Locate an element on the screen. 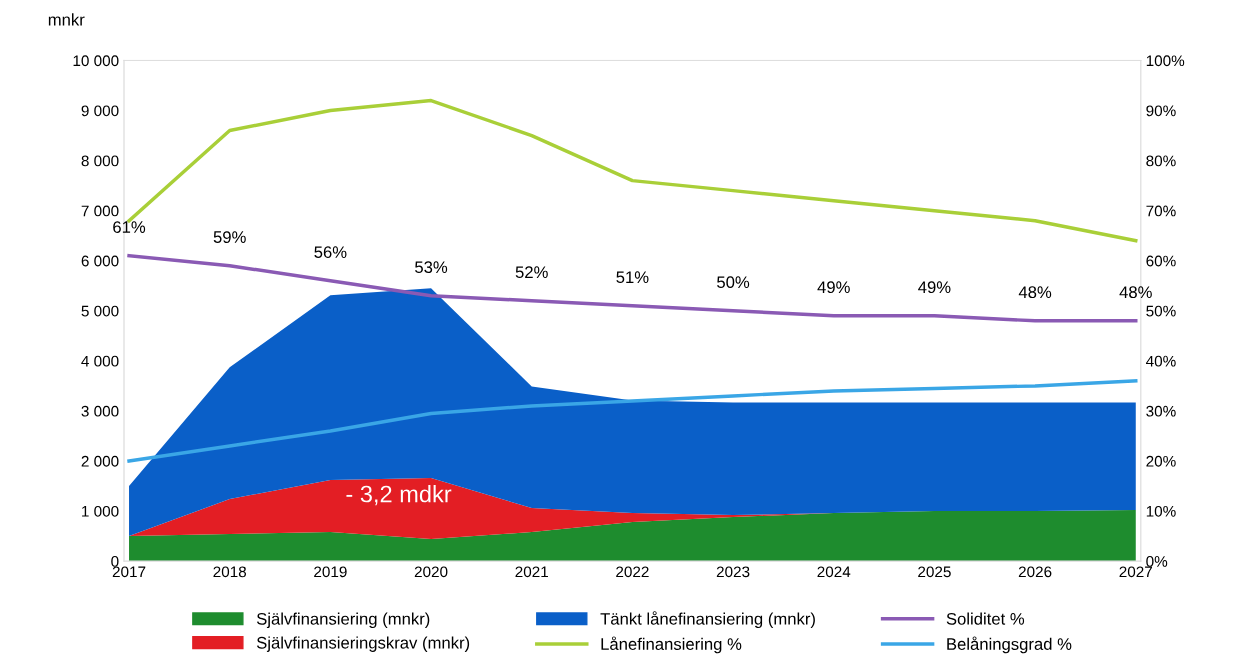 This screenshot has height=672, width=1240. y-tick-label: 0 is located at coordinates (115, 561).